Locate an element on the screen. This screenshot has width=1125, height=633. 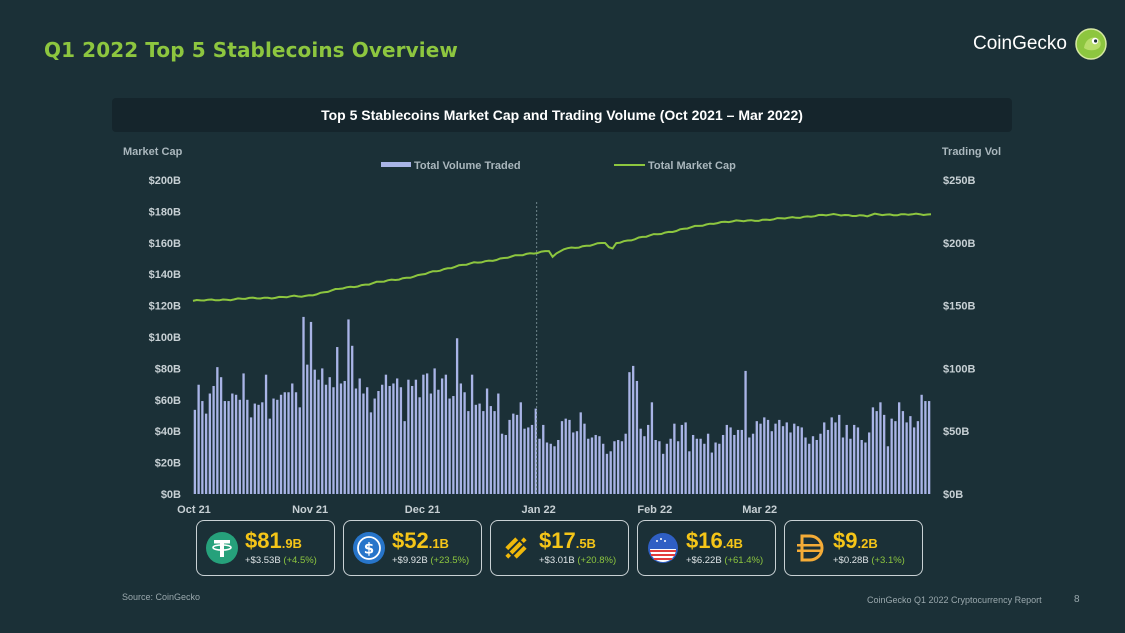
ust-value-dec: .4B is located at coordinates (732, 543).